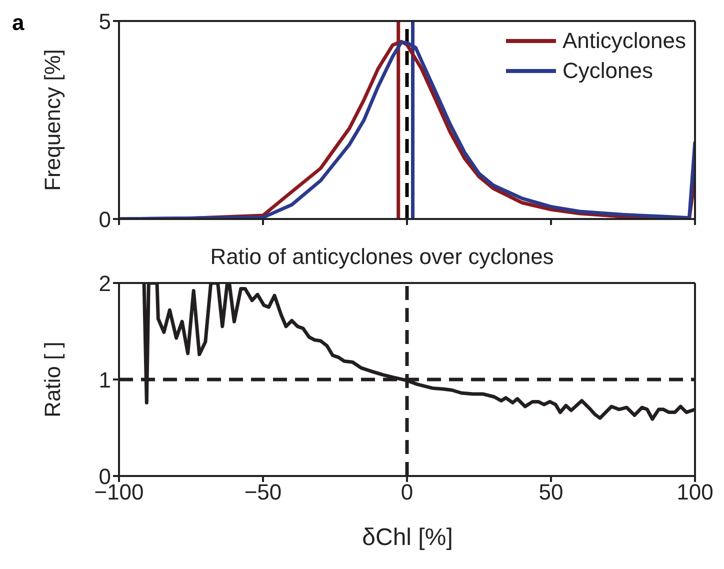 Image resolution: width=724 pixels, height=569 pixels. Describe the element at coordinates (551, 492) in the screenshot. I see `x-tick-label: 50` at that location.